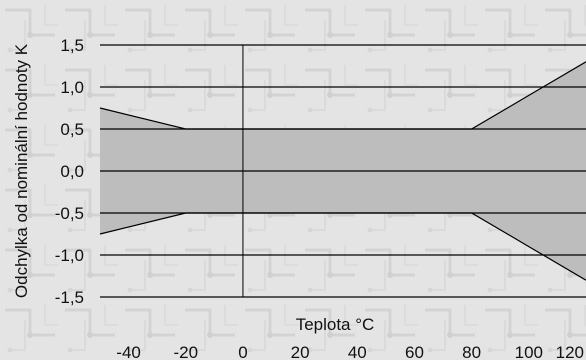  I want to click on x-tick-label: 120, so click(570, 351).